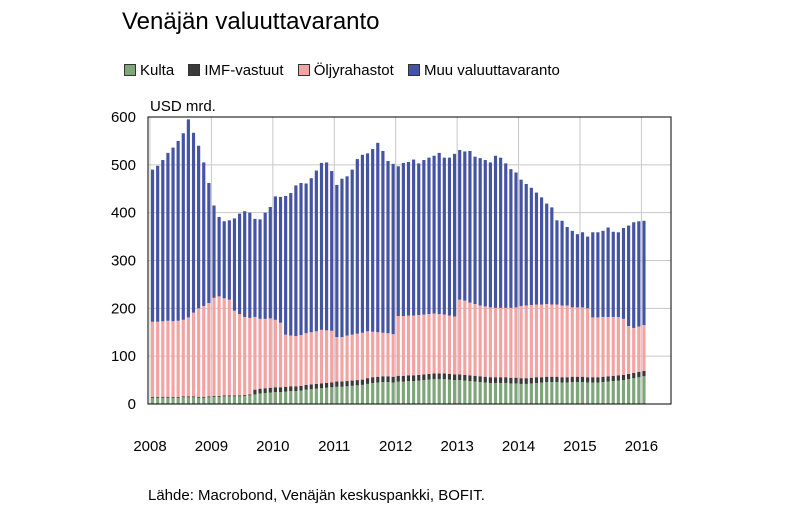  Describe the element at coordinates (123, 356) in the screenshot. I see `y-tick-label: 100` at that location.